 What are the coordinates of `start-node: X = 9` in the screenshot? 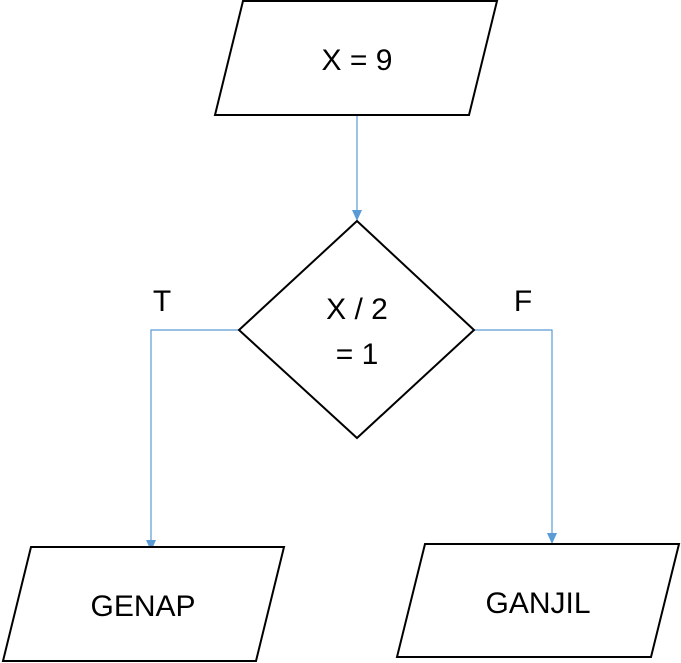 It's located at (356, 58).